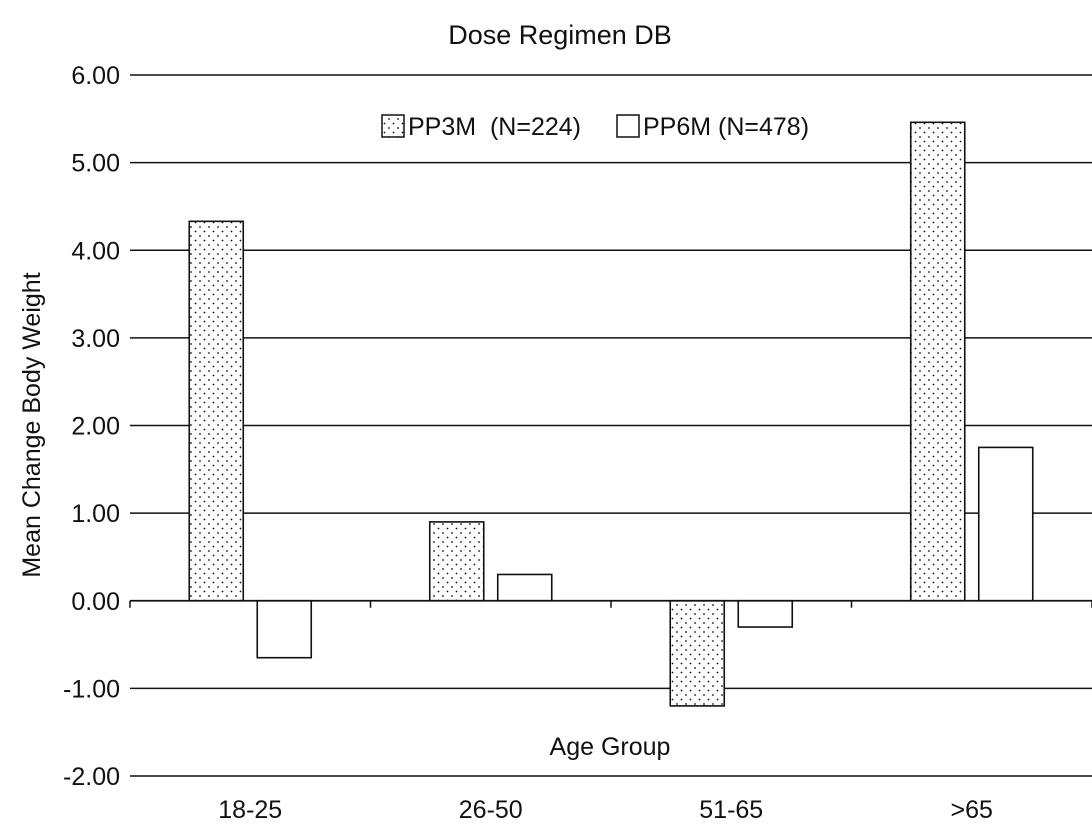 Image resolution: width=1092 pixels, height=837 pixels. Describe the element at coordinates (250, 810) in the screenshot. I see `x-category-label: 18-25` at that location.